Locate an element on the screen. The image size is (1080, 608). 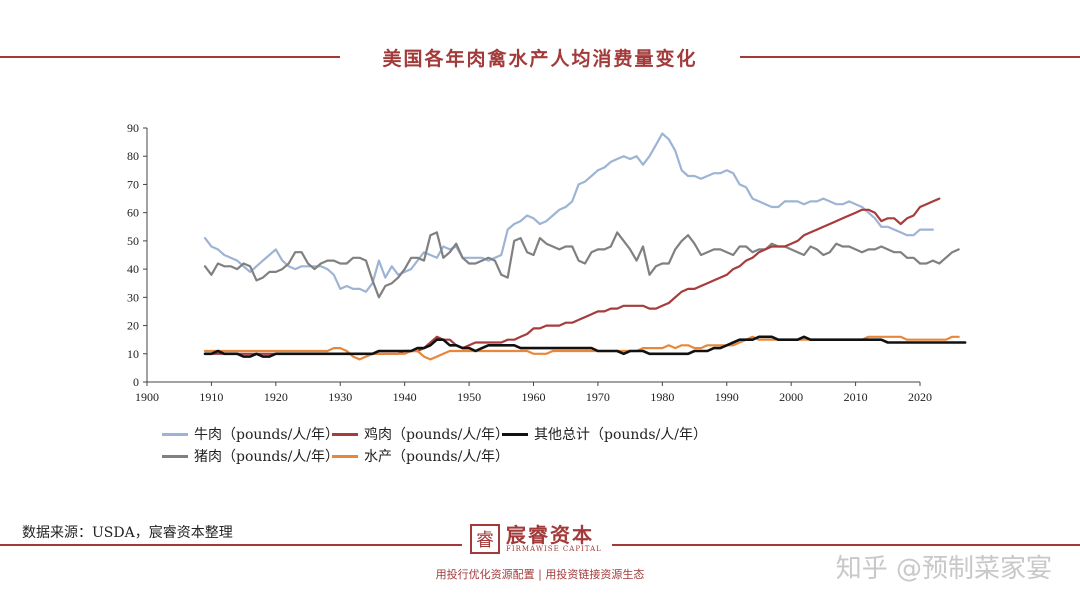
footer-rule-left is located at coordinates (231, 545).